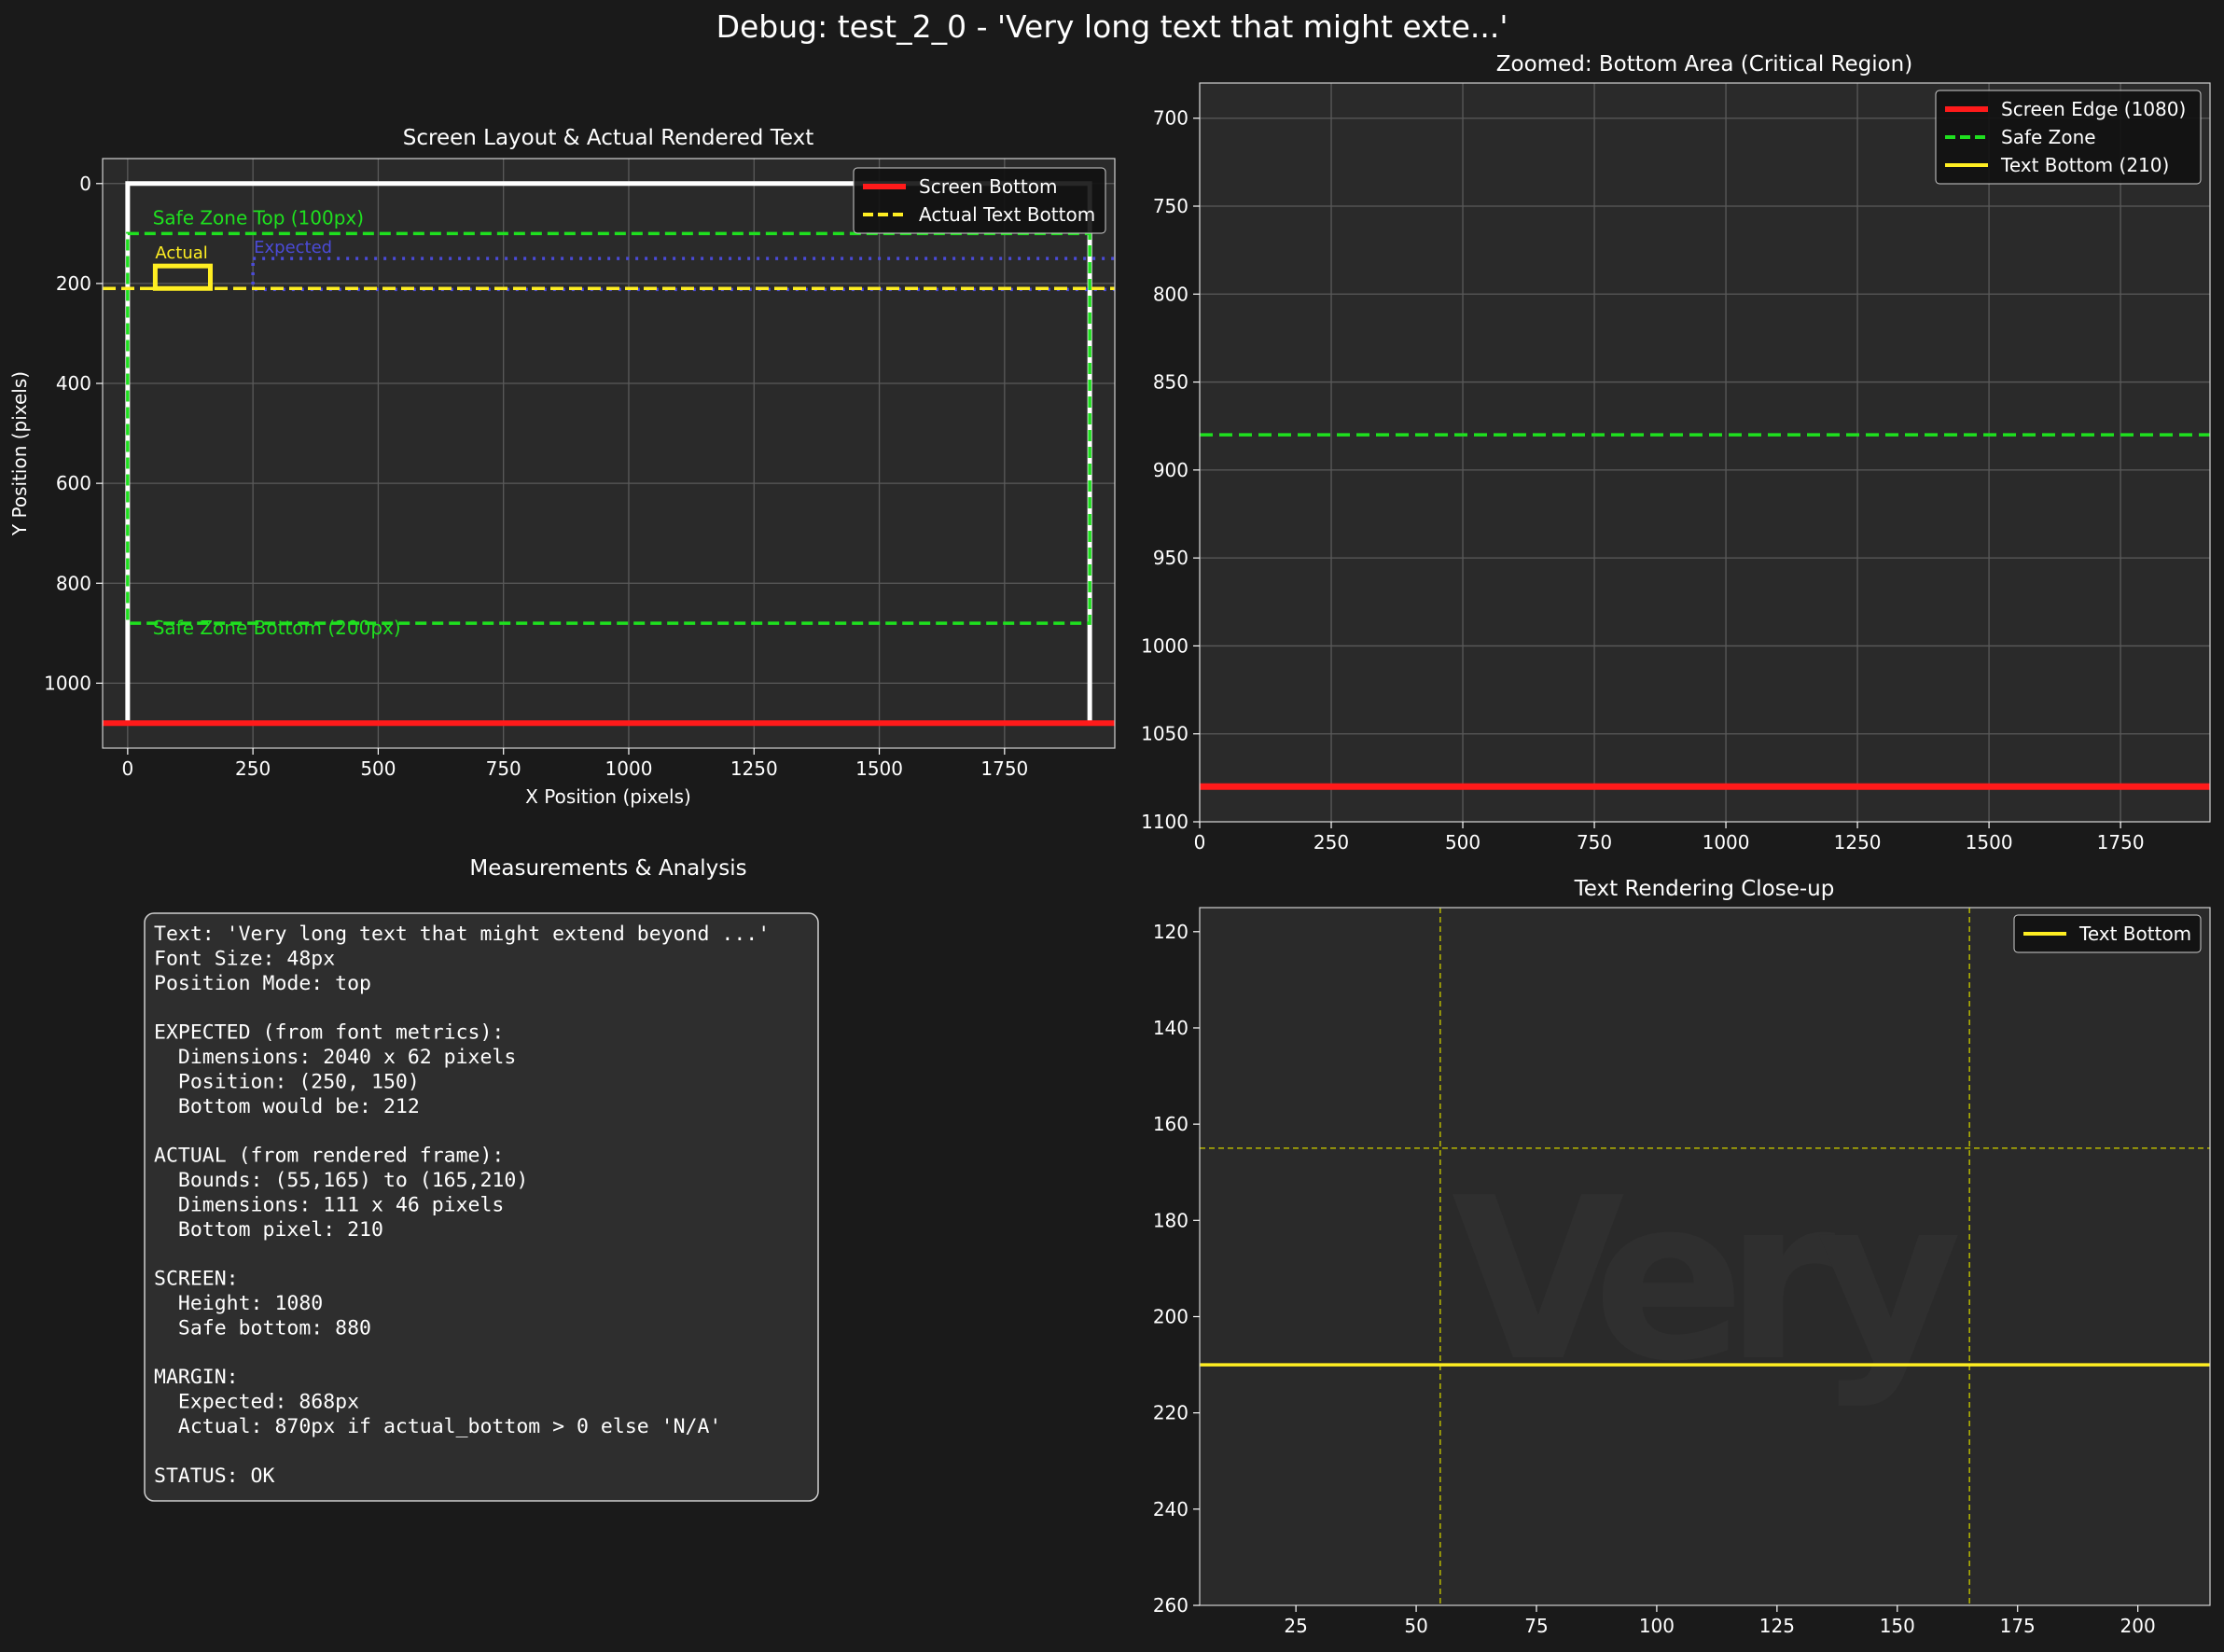 The image size is (2224, 1652). I want to click on legend-label: Safe Zone, so click(2048, 137).